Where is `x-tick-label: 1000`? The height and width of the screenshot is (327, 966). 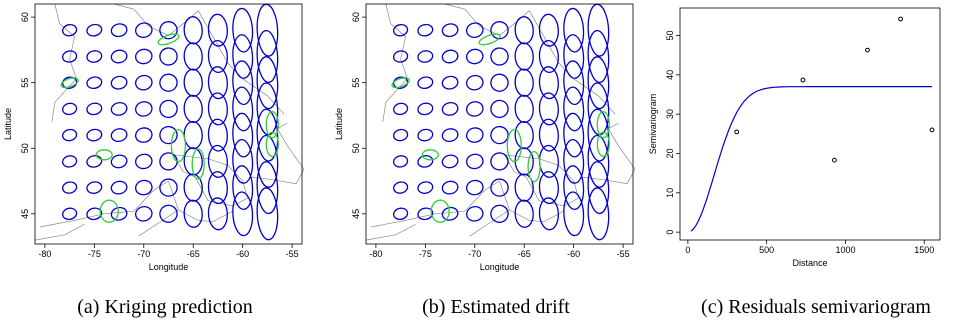 x-tick-label: 1000 is located at coordinates (845, 250).